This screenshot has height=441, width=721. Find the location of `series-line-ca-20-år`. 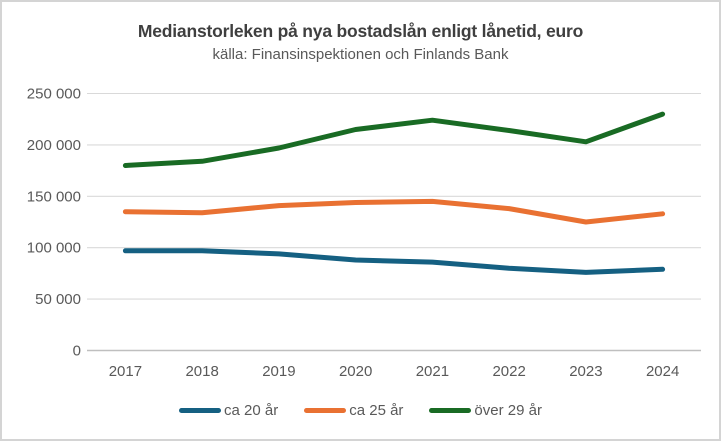

series-line-ca-20-år is located at coordinates (394, 261).